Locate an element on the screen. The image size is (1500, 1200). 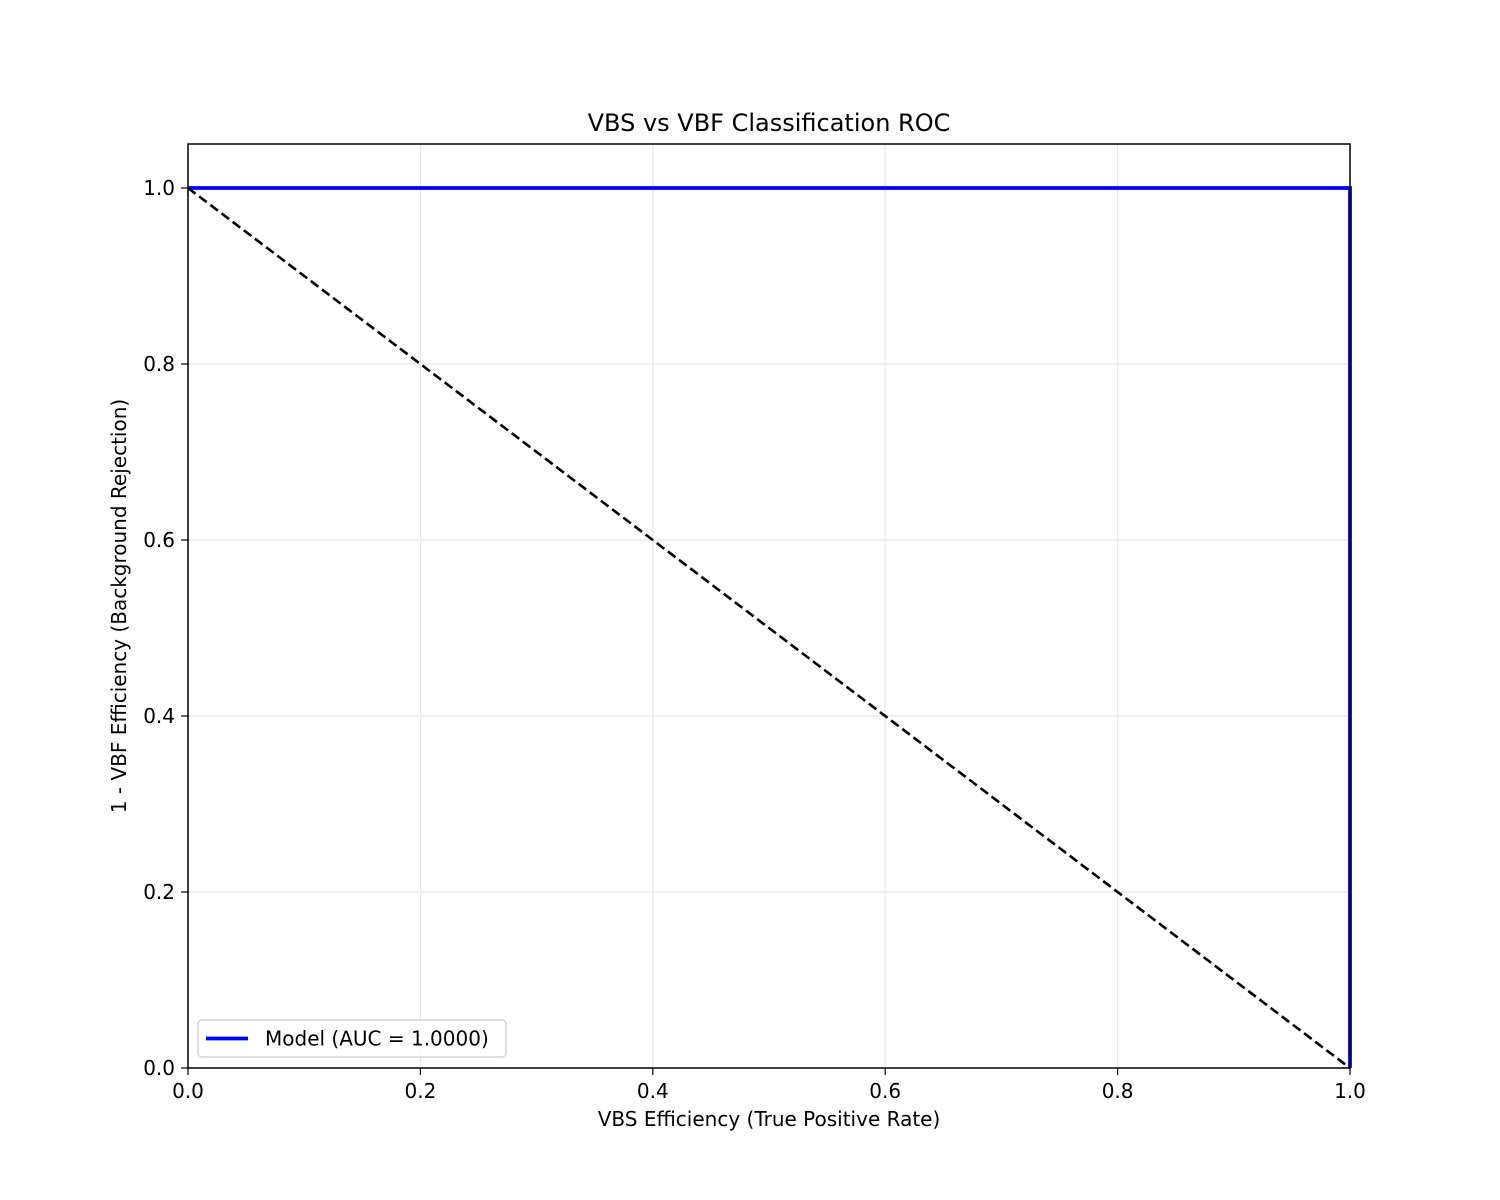
x-tick-label-1: 0.2 is located at coordinates (420, 1091).